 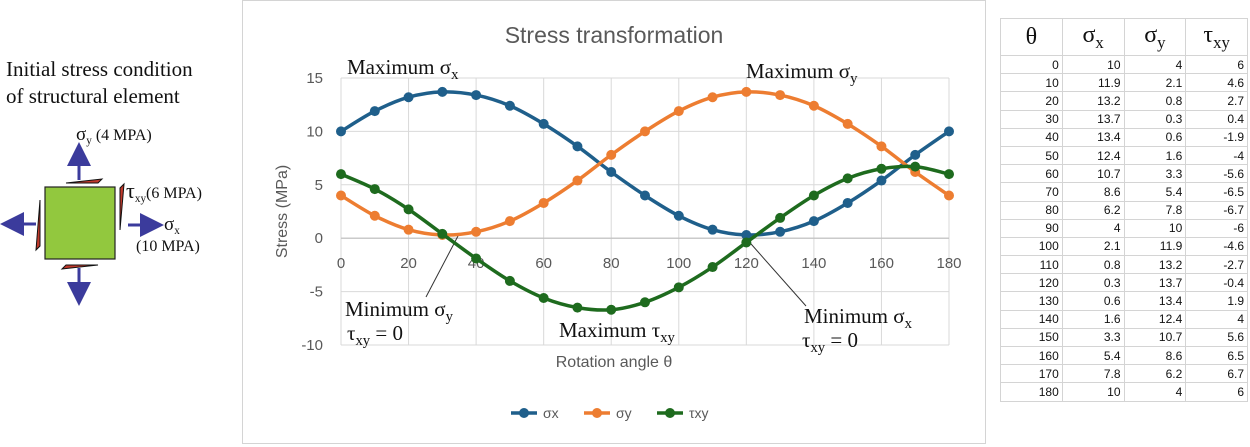 What do you see at coordinates (1216, 155) in the screenshot?
I see `table-cell: -4` at bounding box center [1216, 155].